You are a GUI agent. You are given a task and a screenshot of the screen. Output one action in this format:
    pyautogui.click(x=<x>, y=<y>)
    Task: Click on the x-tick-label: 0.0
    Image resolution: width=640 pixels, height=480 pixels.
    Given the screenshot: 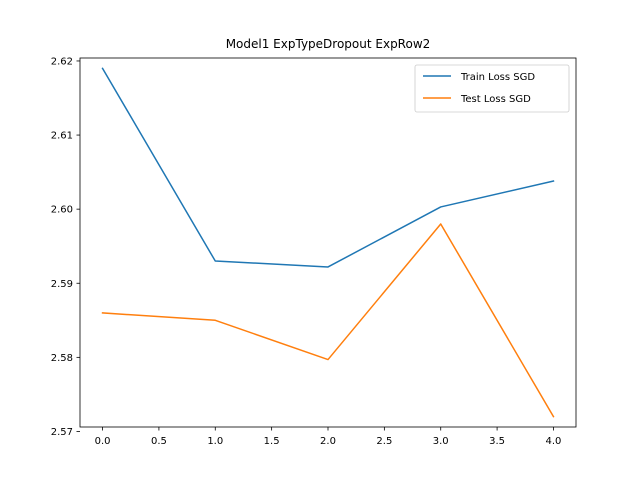 What is the action you would take?
    pyautogui.click(x=103, y=441)
    